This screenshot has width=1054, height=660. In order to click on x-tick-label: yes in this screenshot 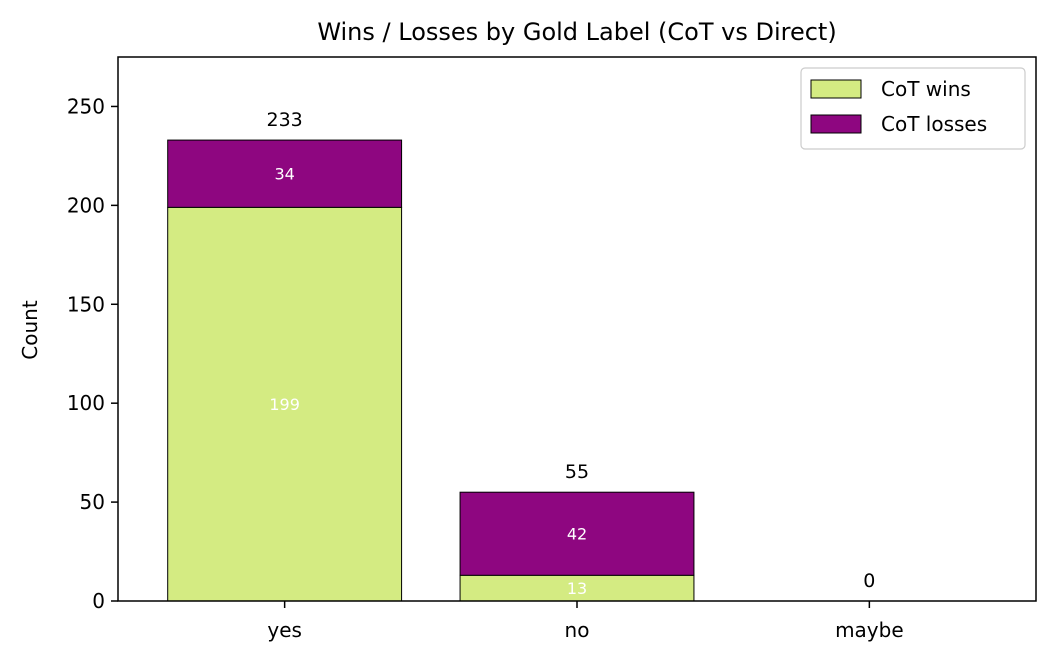, I will do `click(284, 630)`.